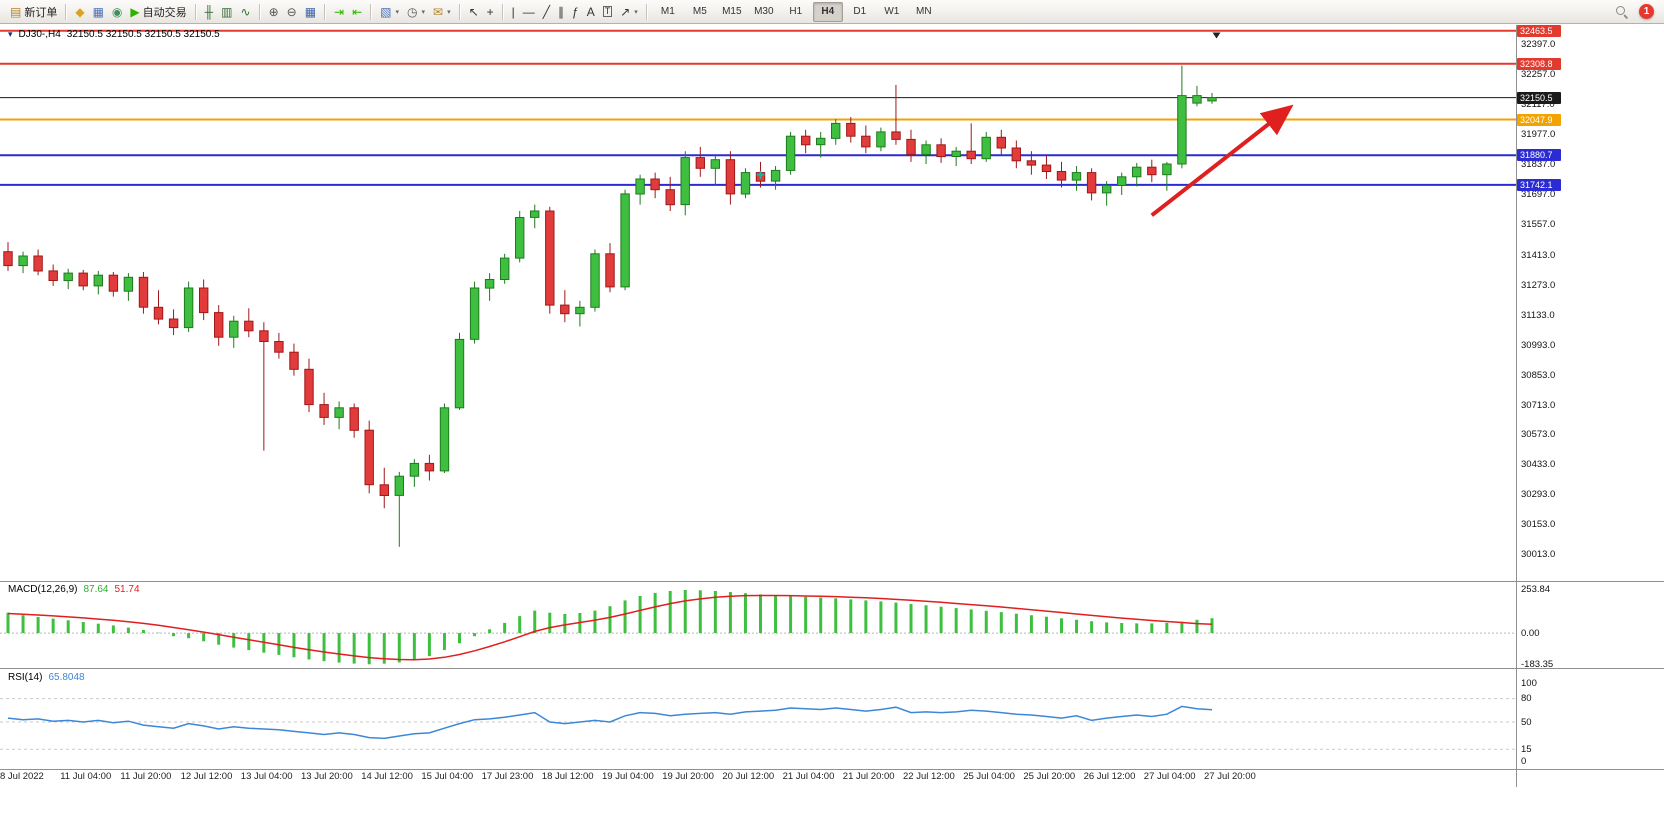 Image resolution: width=1664 pixels, height=840 pixels. I want to click on text-icon: A, so click(591, 12).